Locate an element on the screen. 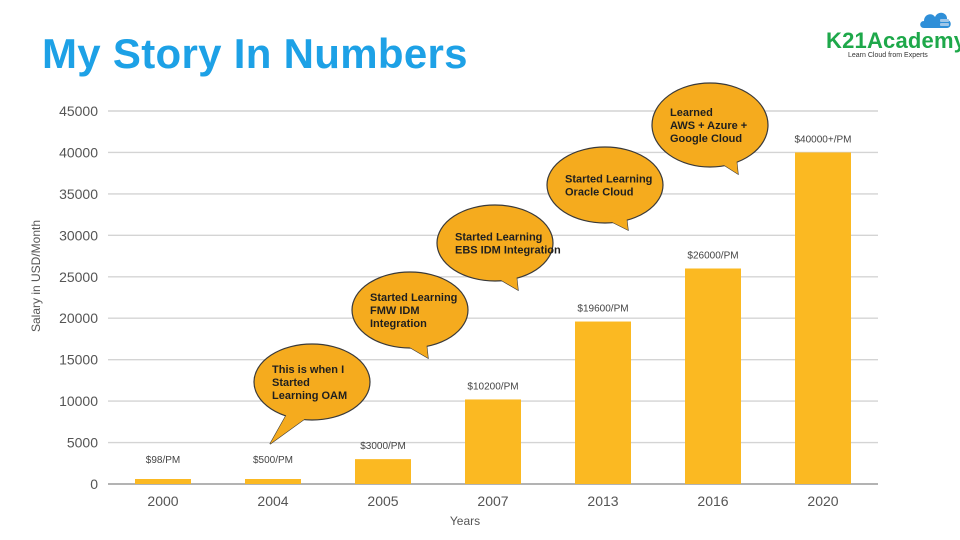 The height and width of the screenshot is (540, 960). y-tick-label: 10000 is located at coordinates (78, 401).